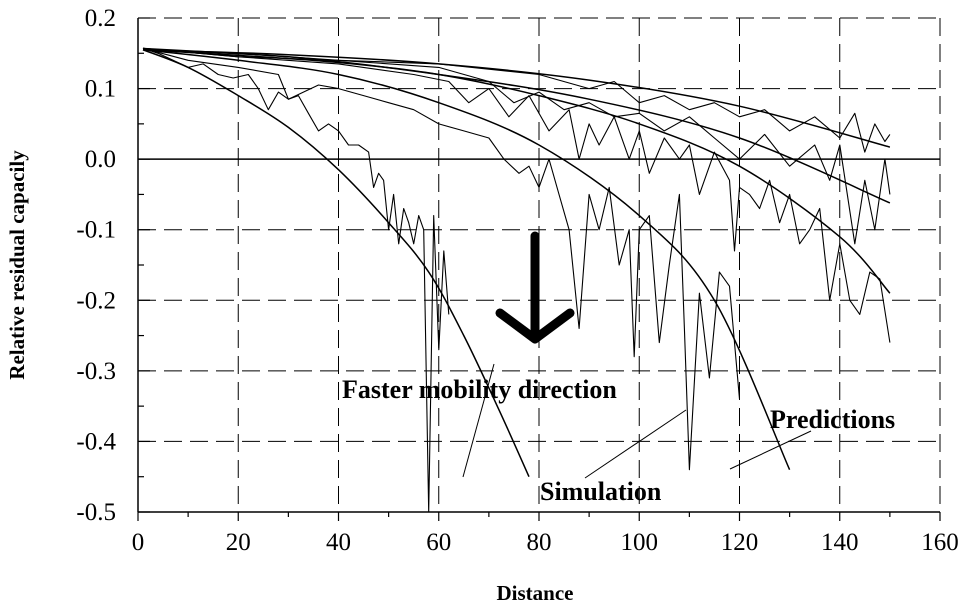 Image resolution: width=972 pixels, height=606 pixels. What do you see at coordinates (96, 512) in the screenshot?
I see `y-tick-label: -0.5` at bounding box center [96, 512].